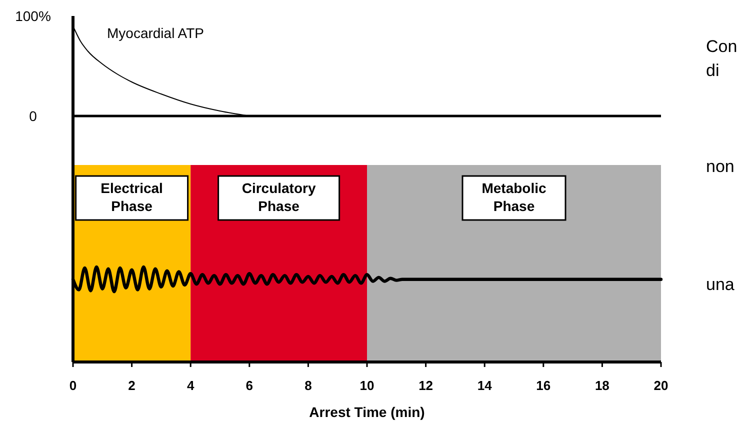 The image size is (752, 427). I want to click on x-tick-label: 10, so click(367, 385).